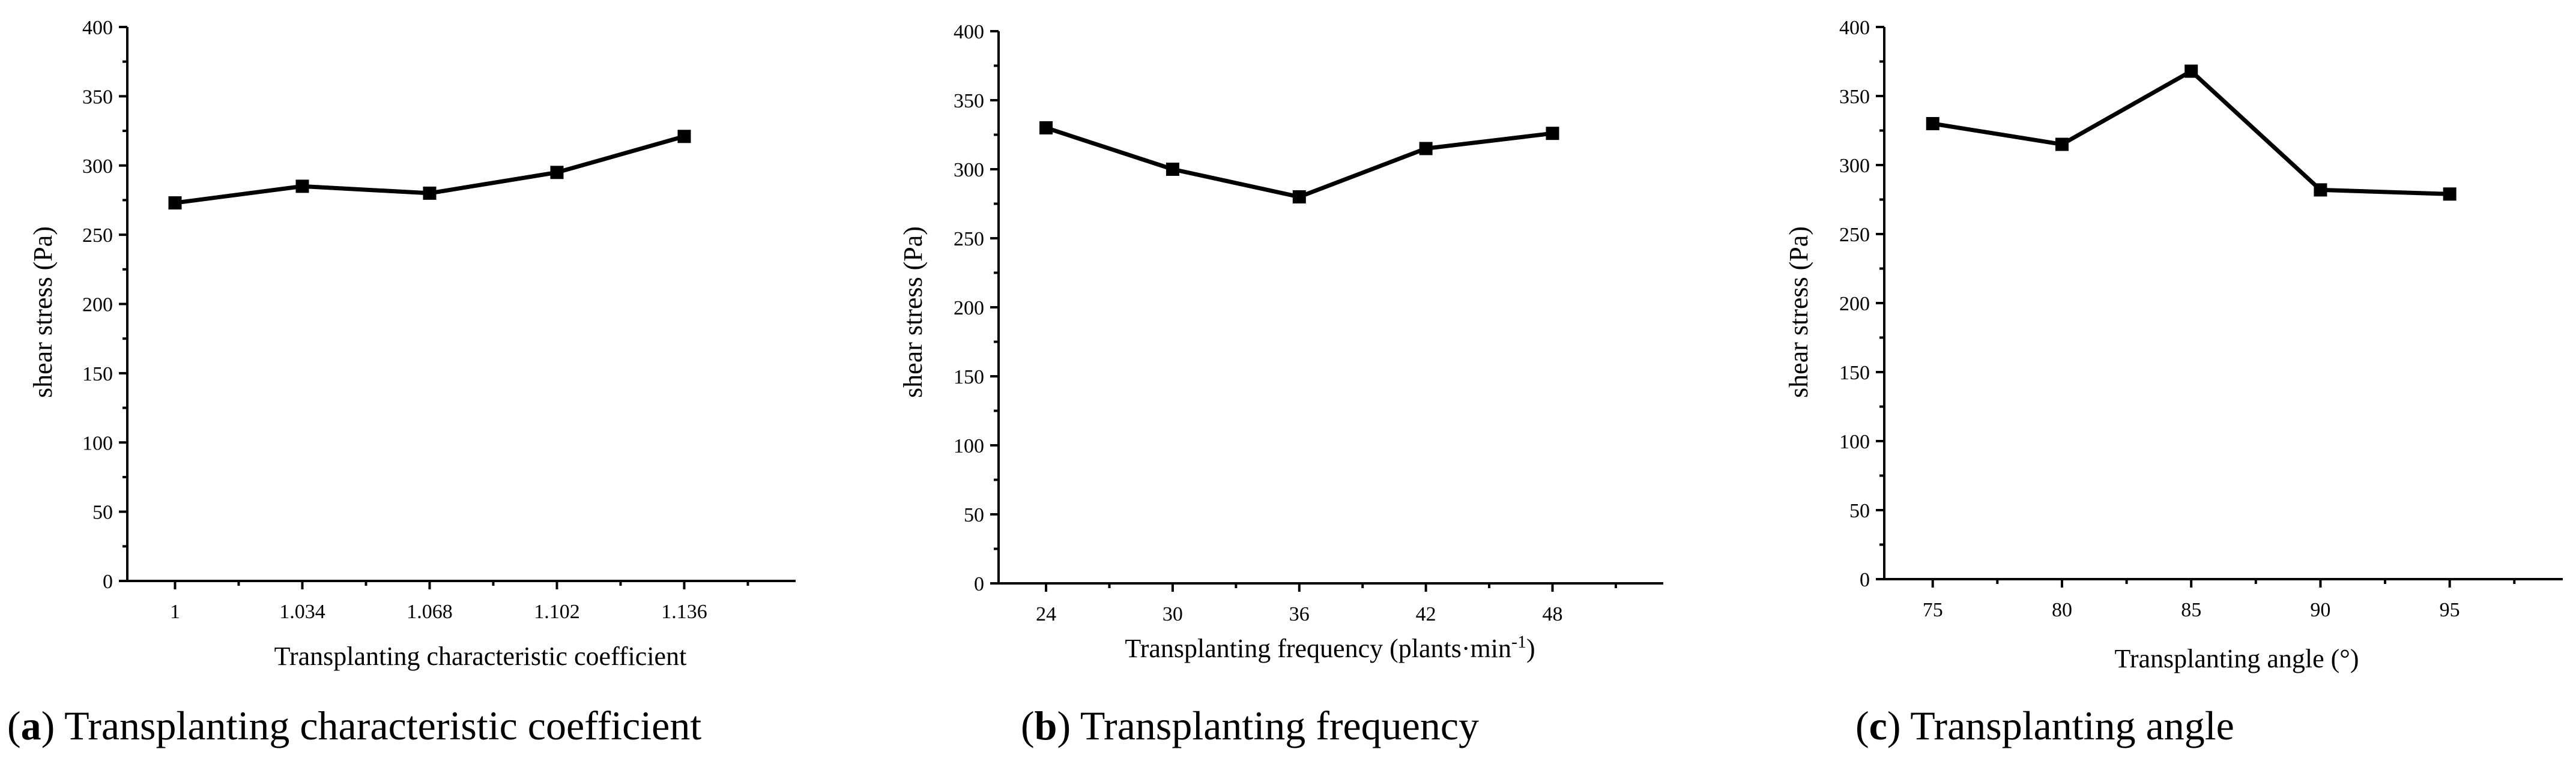  I want to click on chart-c-ytick-label: 0, so click(1865, 580).